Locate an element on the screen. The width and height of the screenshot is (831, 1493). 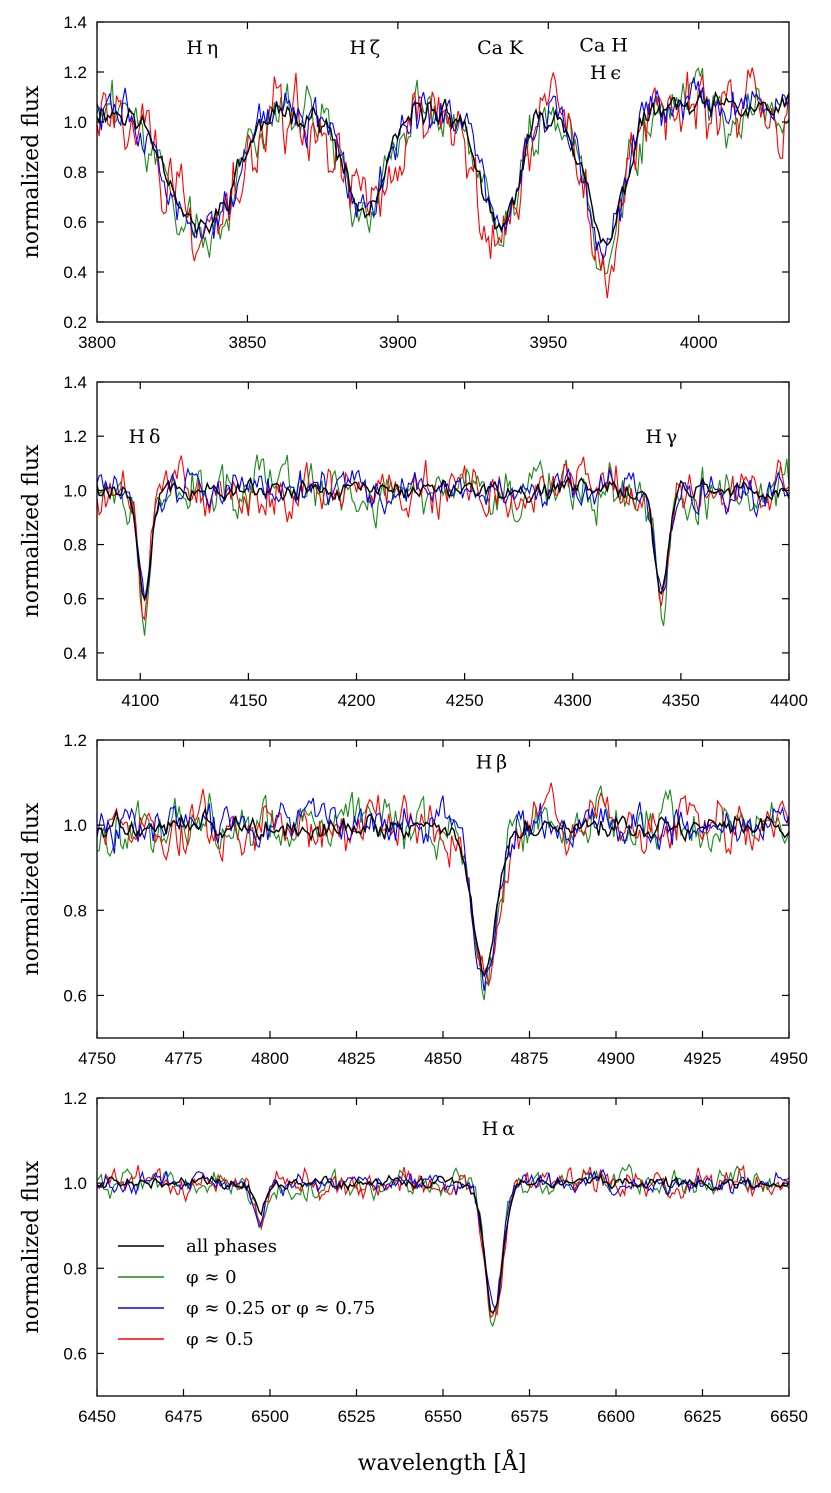
x-tick-label: 6550 is located at coordinates (443, 1416).